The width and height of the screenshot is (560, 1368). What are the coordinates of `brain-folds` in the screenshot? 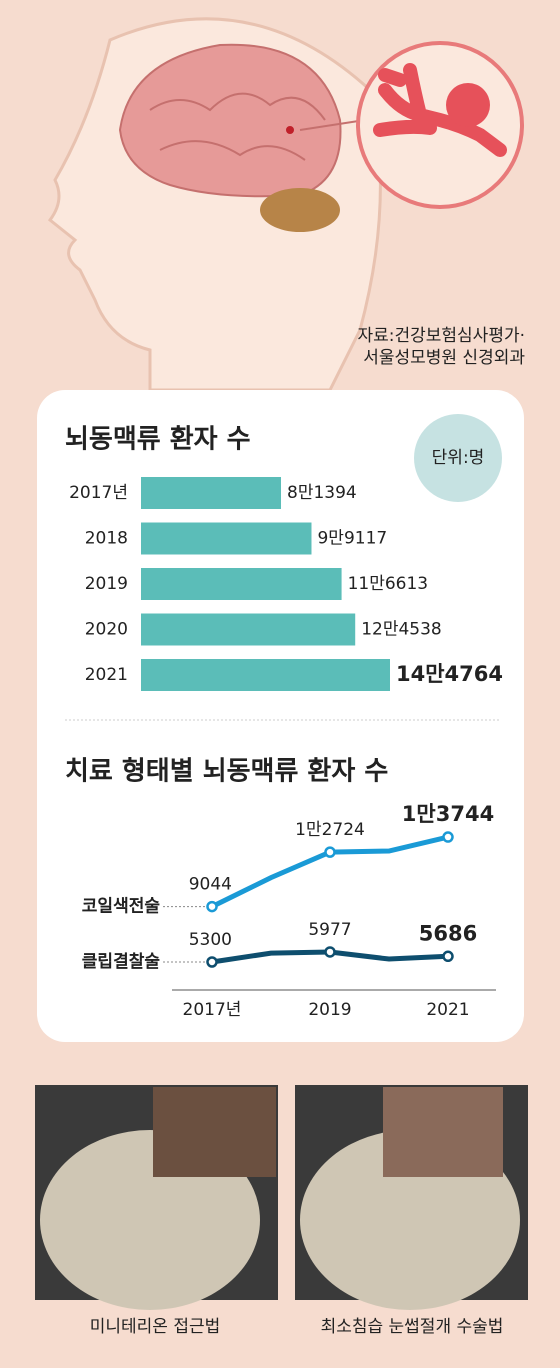 It's located at (237, 126).